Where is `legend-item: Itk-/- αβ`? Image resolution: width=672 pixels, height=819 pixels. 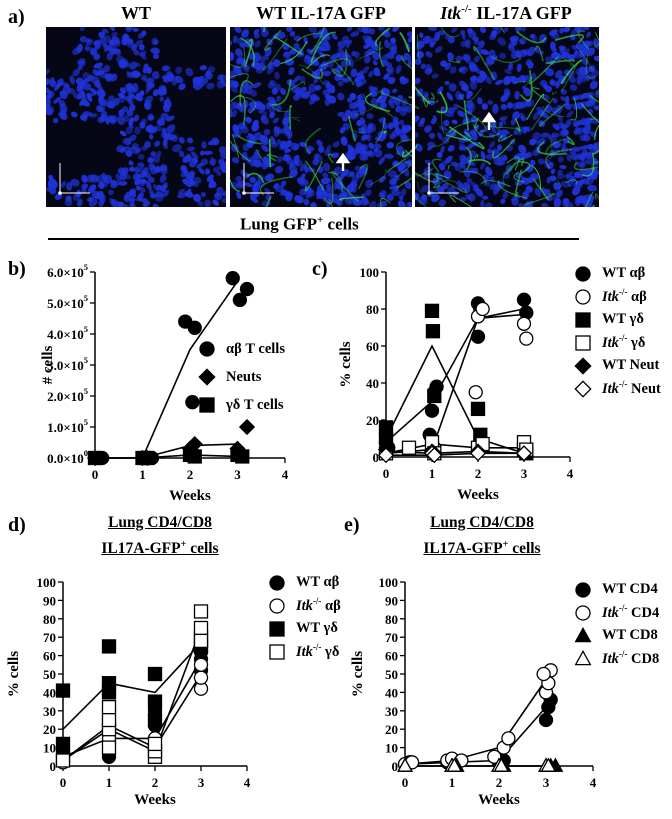
legend-item: Itk-/- αβ is located at coordinates (617, 296).